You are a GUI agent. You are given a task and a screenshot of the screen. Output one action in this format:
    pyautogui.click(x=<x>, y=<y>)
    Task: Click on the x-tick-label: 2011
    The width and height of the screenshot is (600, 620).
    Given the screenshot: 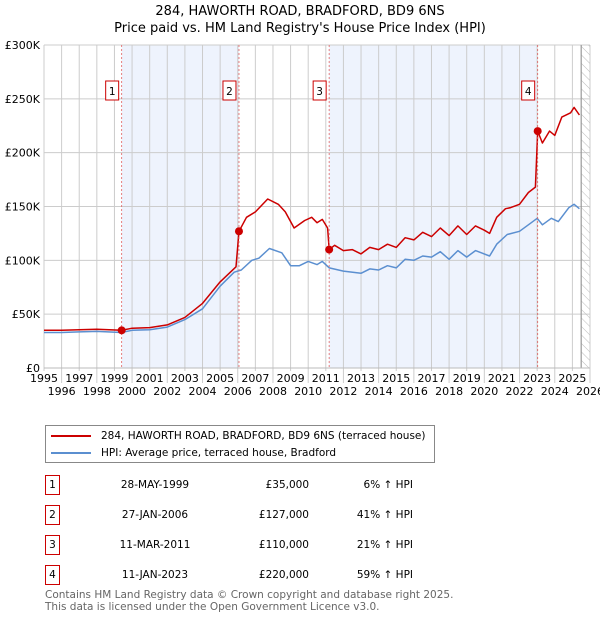 What is the action you would take?
    pyautogui.click(x=326, y=378)
    